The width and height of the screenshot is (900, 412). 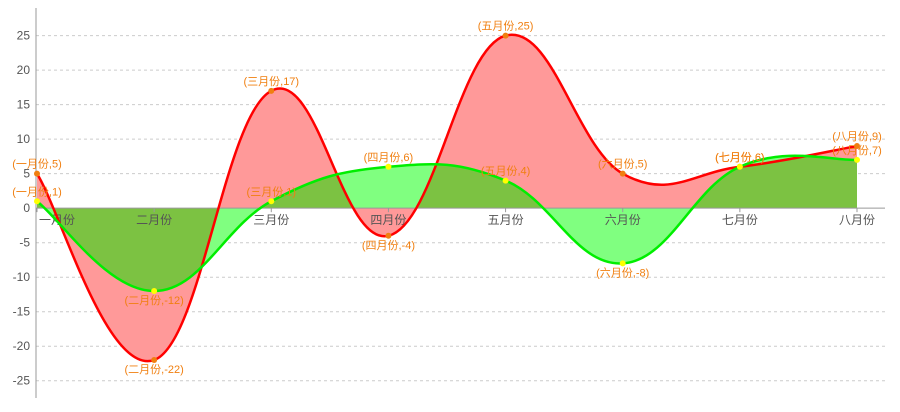 I want to click on series-1-data-label: (三月份,17), so click(x=271, y=81).